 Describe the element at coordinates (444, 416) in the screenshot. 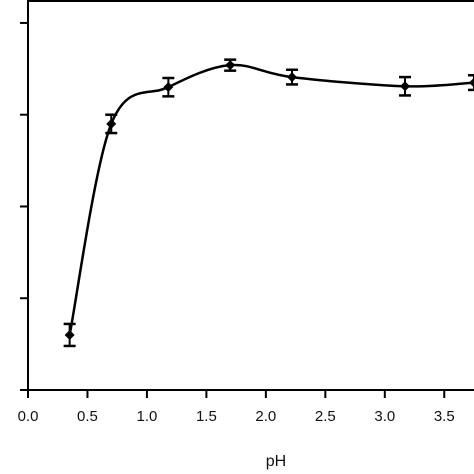

I see `x-tick-label: 3.5` at that location.